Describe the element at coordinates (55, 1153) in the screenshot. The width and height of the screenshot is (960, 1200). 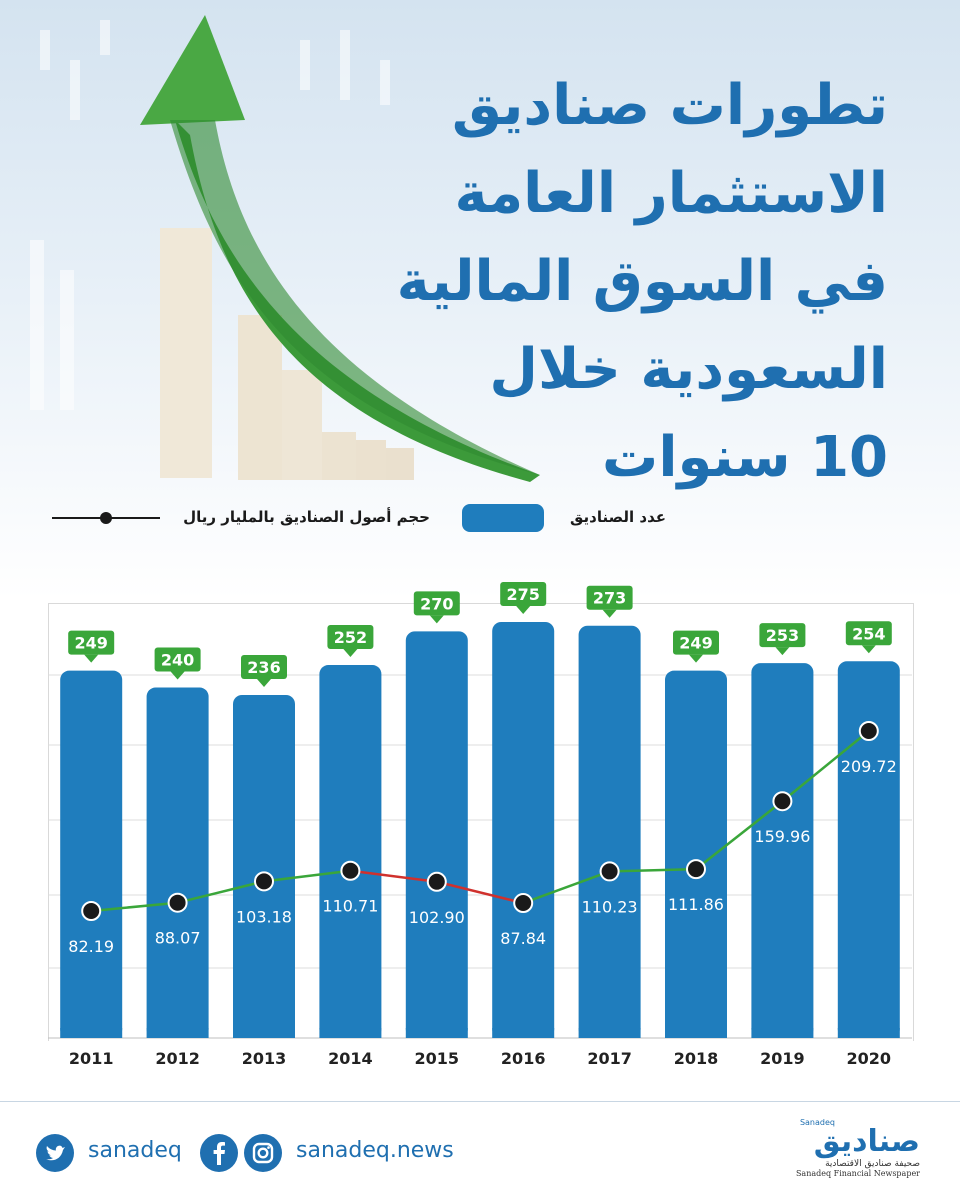
I see `twitter-icon` at that location.